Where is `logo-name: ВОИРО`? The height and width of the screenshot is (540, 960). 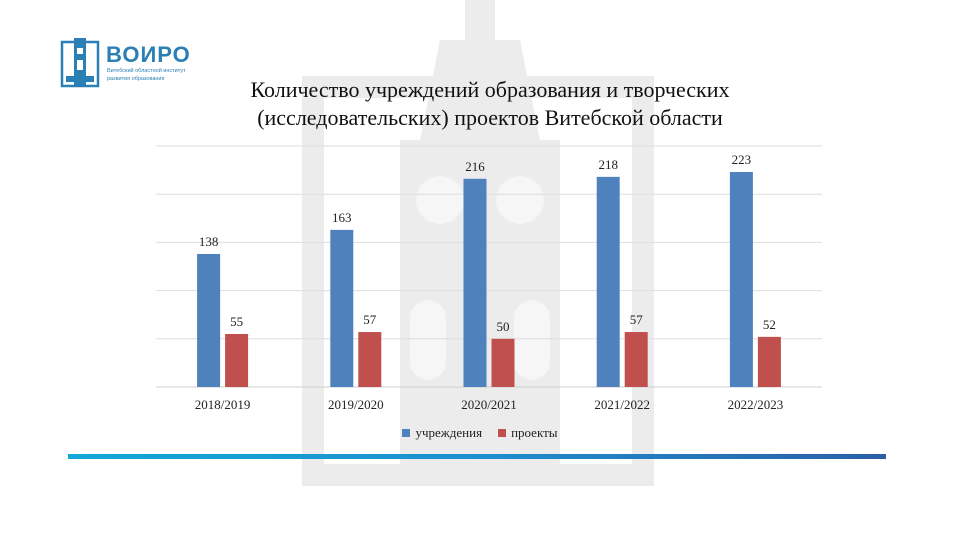
logo-name: ВОИРО is located at coordinates (148, 54).